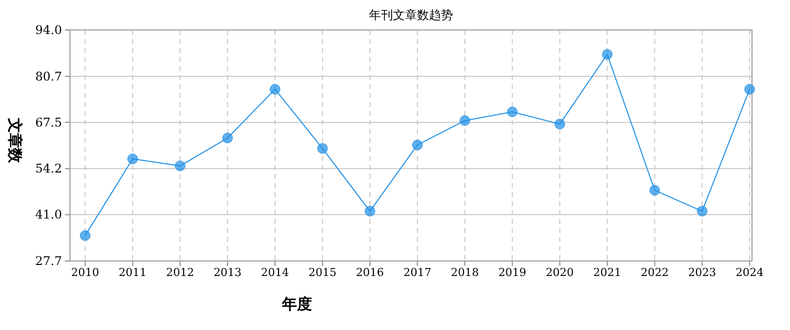 This screenshot has width=790, height=330. Describe the element at coordinates (411, 15) in the screenshot. I see `chart-title: 年刊文章数趋势` at that location.